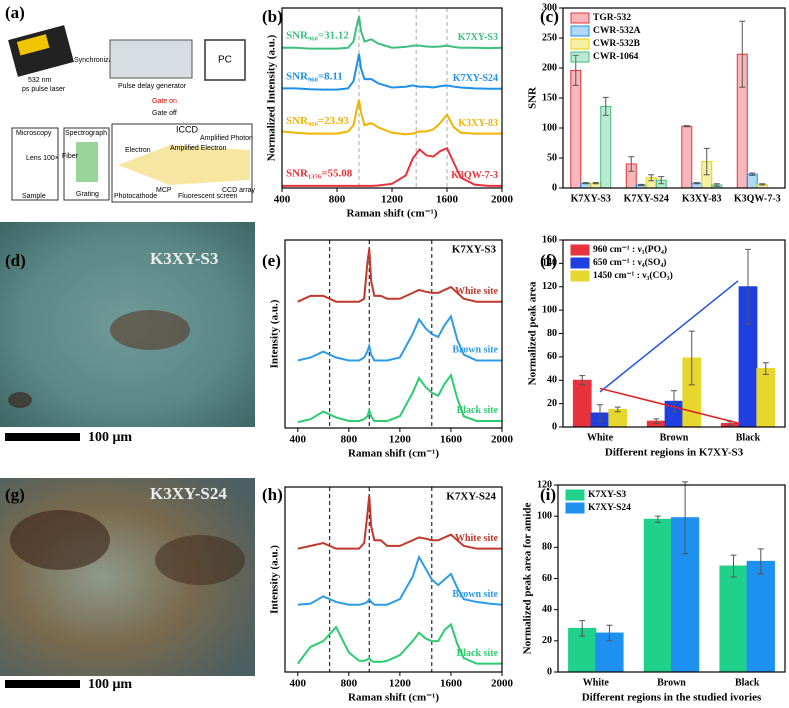  What do you see at coordinates (549, 263) in the screenshot?
I see `y-tick-label: 140` at bounding box center [549, 263].